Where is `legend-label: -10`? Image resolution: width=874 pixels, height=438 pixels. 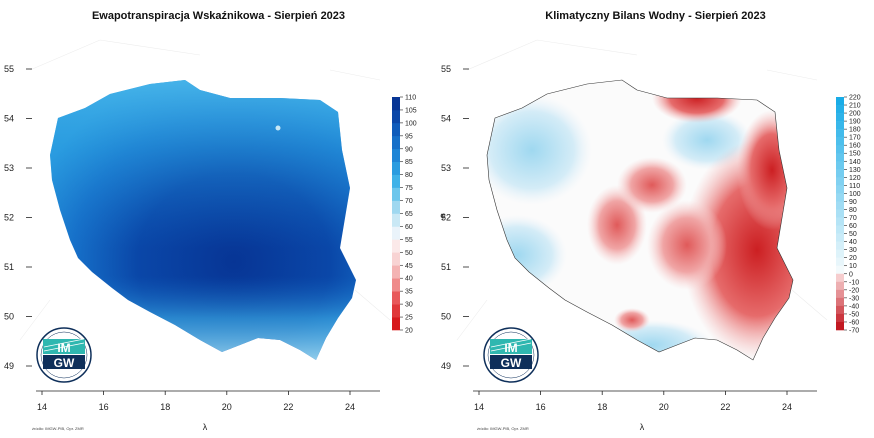 legend-label: -10 is located at coordinates (854, 282).